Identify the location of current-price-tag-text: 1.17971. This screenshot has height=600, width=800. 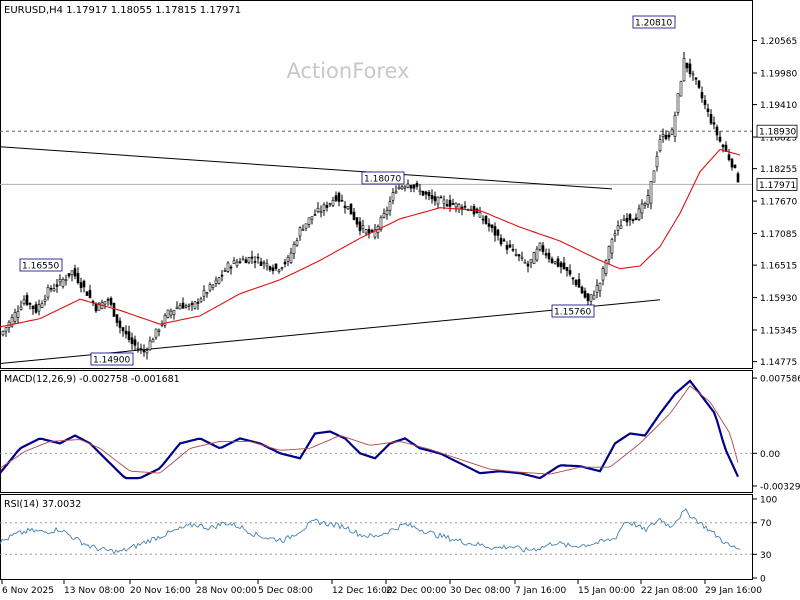
(777, 186).